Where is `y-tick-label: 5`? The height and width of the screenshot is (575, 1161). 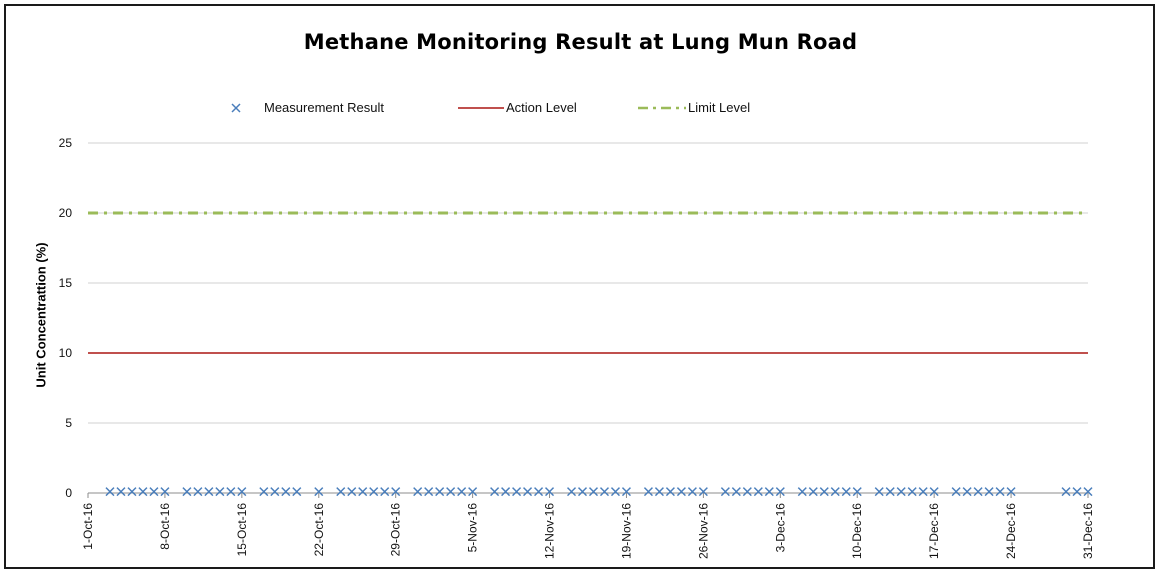 y-tick-label: 5 is located at coordinates (68, 423).